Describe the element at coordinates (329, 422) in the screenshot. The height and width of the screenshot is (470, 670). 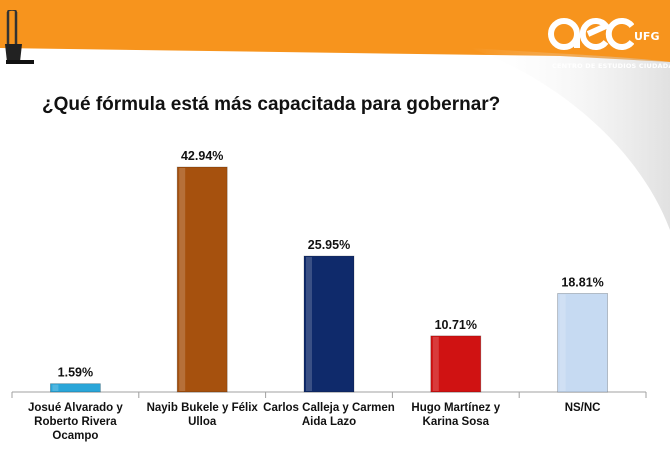
I see `category-label: Aida Lazo` at that location.